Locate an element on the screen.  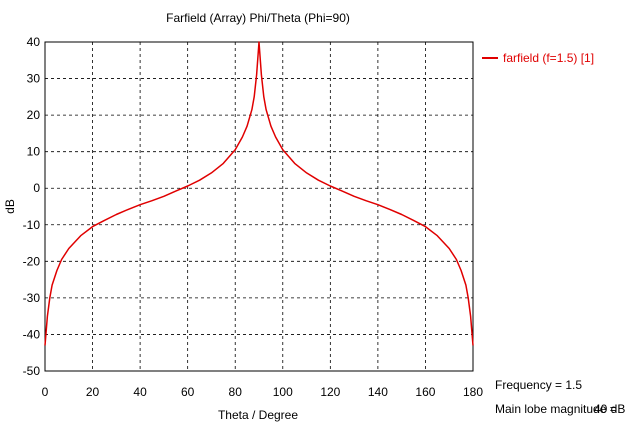
x-tick-label: 140 is located at coordinates (378, 392).